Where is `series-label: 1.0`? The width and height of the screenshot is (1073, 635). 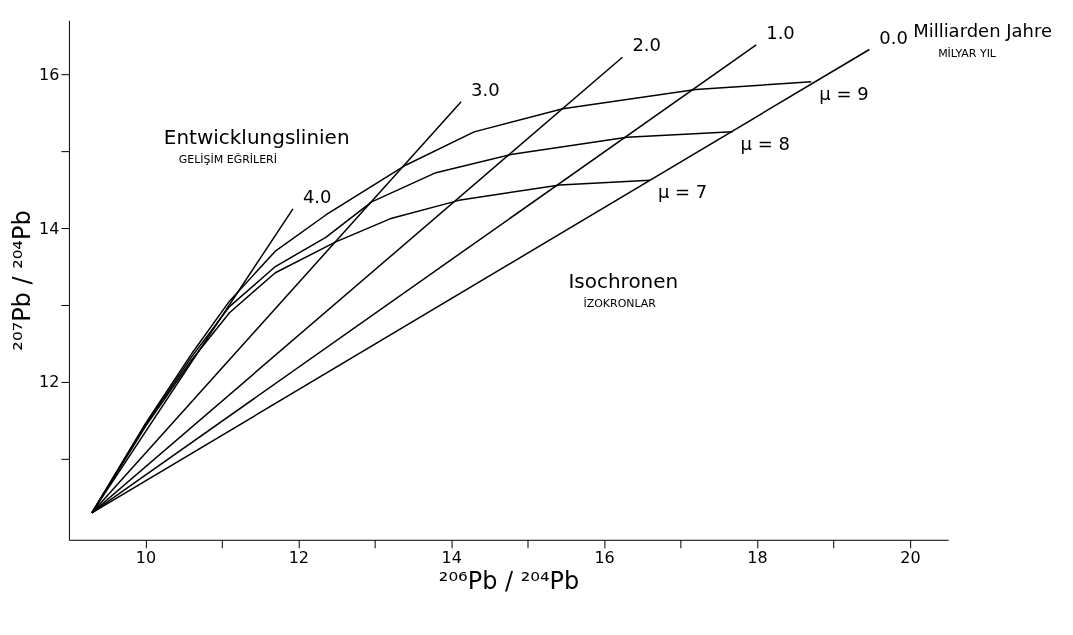
series-label: 1.0 is located at coordinates (780, 32).